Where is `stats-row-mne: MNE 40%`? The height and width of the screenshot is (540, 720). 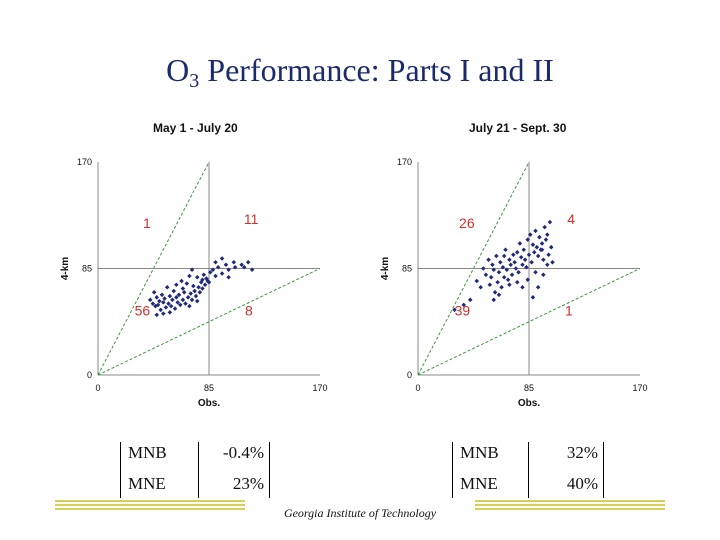
stats-row-mne: MNE 40% is located at coordinates (528, 486).